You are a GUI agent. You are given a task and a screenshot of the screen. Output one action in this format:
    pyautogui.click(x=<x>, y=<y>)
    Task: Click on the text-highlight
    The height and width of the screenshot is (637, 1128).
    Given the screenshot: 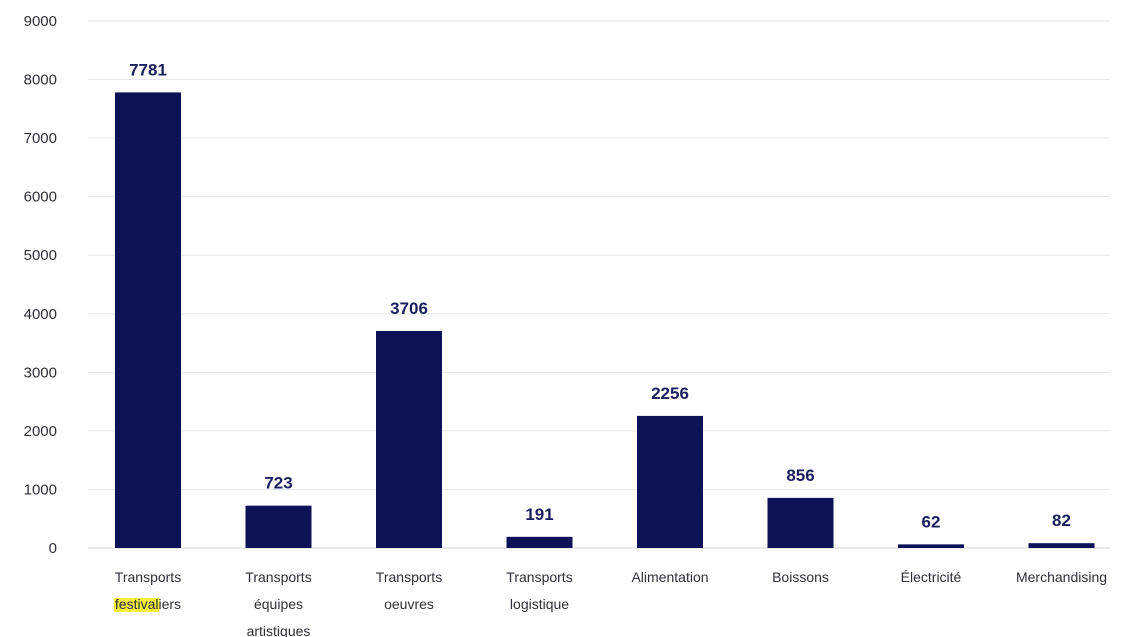 What is the action you would take?
    pyautogui.click(x=136, y=605)
    